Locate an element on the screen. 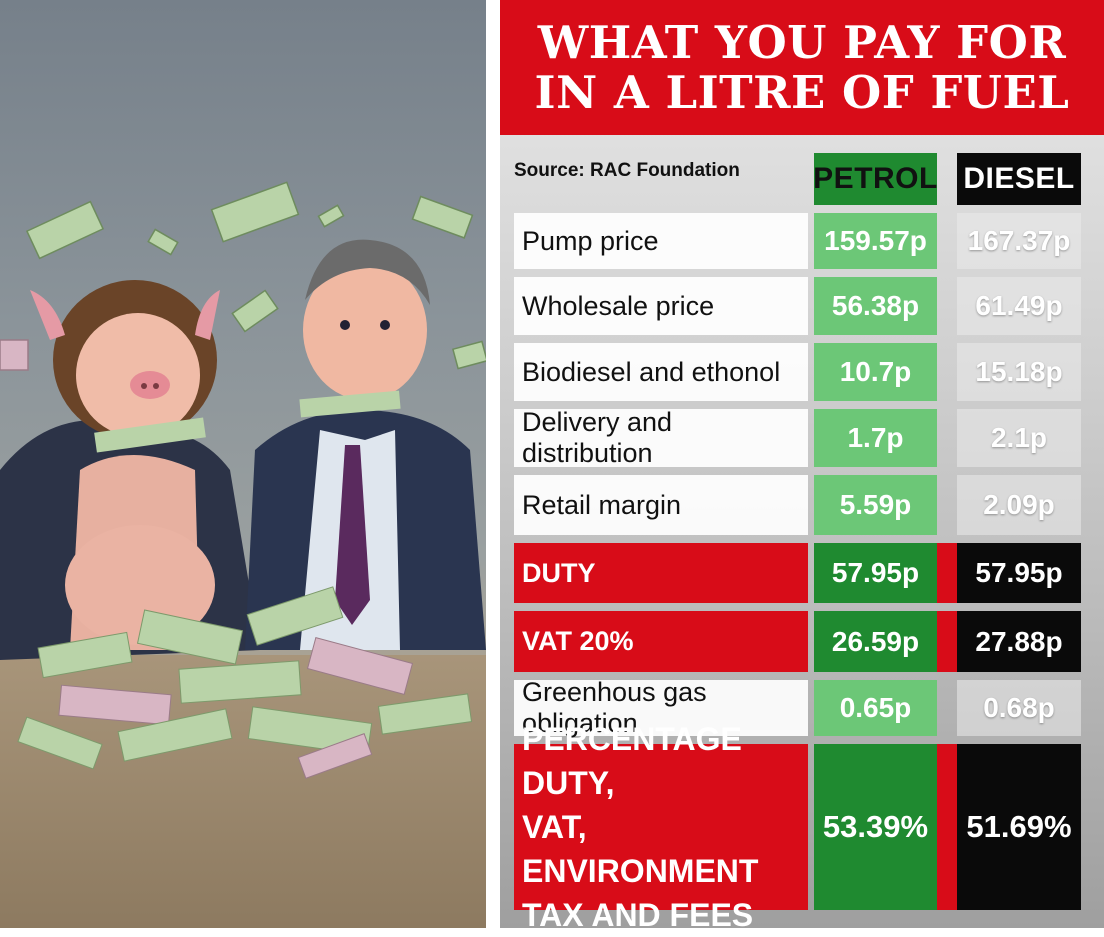 The height and width of the screenshot is (937, 1104). diesel-column-header: DIESEL is located at coordinates (1019, 179).